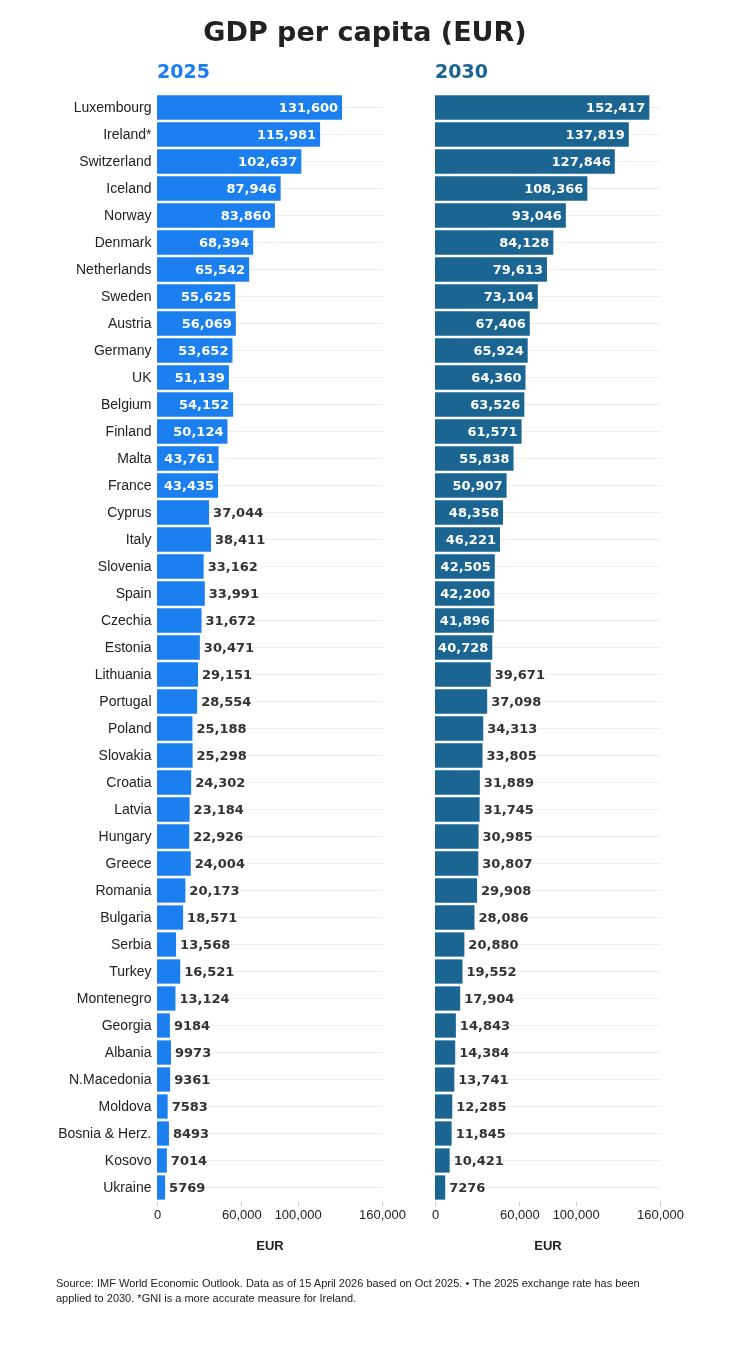 The image size is (730, 1348). What do you see at coordinates (464, 620) in the screenshot?
I see `data-label: 41,896` at bounding box center [464, 620].